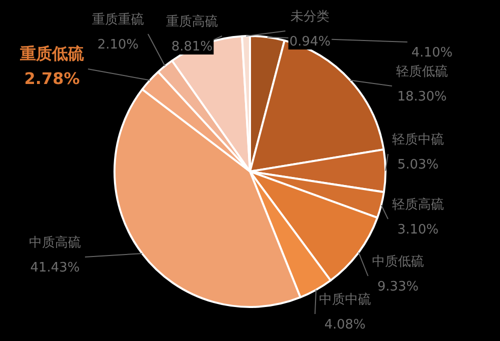  I want to click on slice-label: 重质高硫, so click(192, 21).